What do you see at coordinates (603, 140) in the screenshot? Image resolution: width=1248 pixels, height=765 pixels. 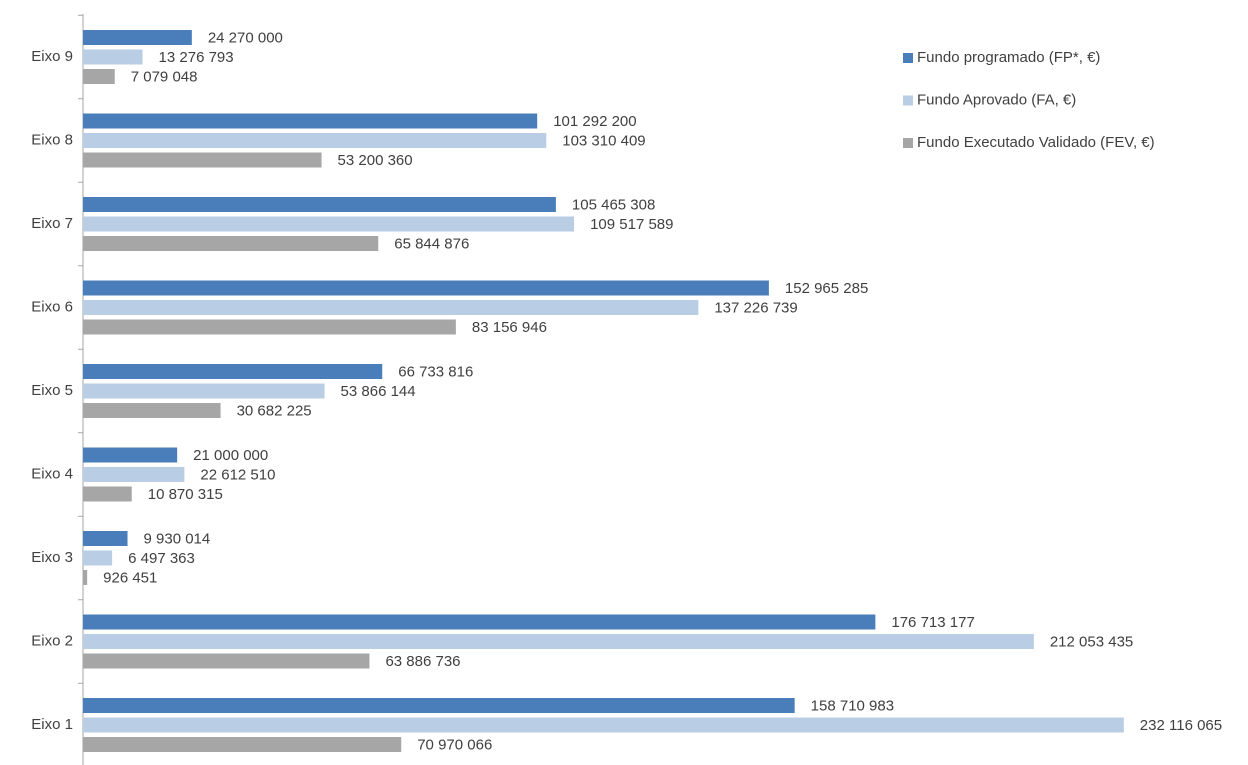 I see `value-label: 103 310 409` at bounding box center [603, 140].